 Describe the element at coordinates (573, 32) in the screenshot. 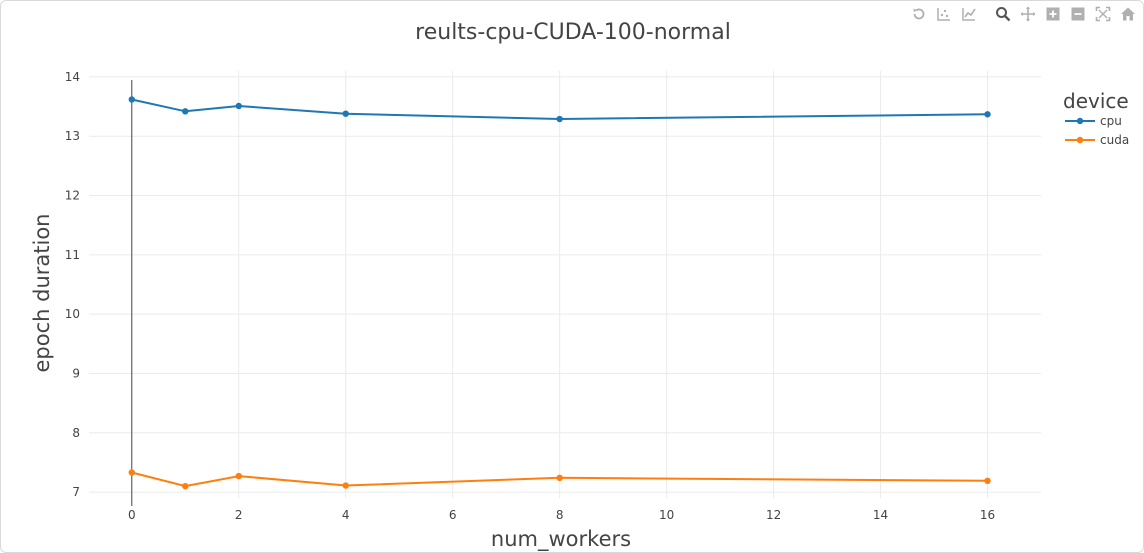

I see `chart-title: reults-cpu-CUDA-100-normal` at that location.